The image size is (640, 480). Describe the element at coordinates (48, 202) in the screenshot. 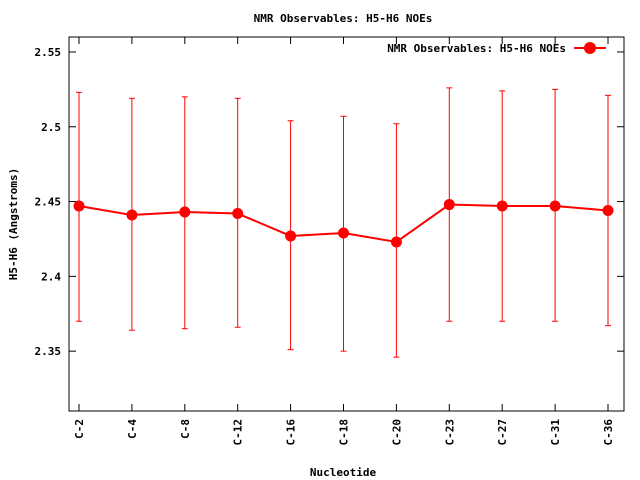

I see `y-tick-label: 2.45` at that location.